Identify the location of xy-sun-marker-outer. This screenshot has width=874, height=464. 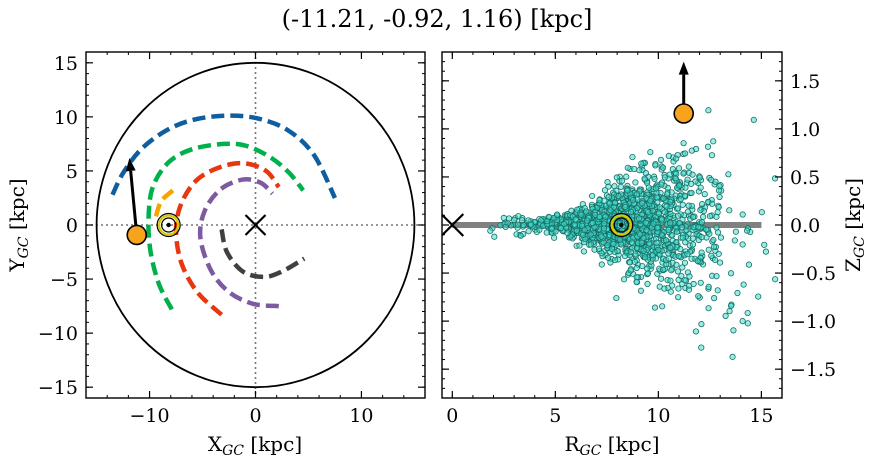
(168, 225).